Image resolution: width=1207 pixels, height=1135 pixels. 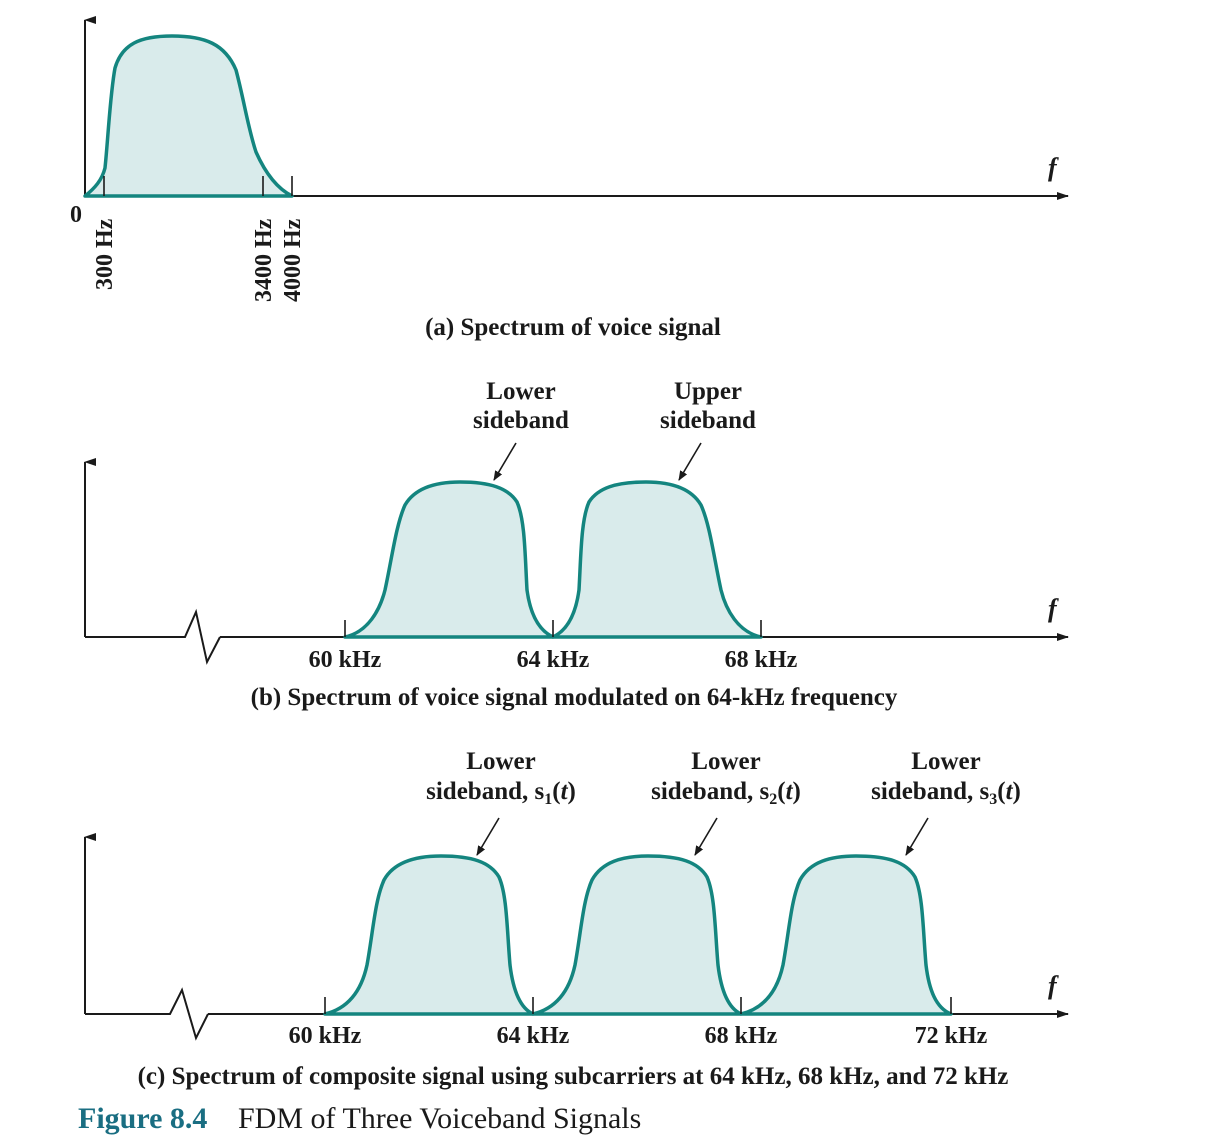 I want to click on s2-pointer, so click(x=706, y=836).